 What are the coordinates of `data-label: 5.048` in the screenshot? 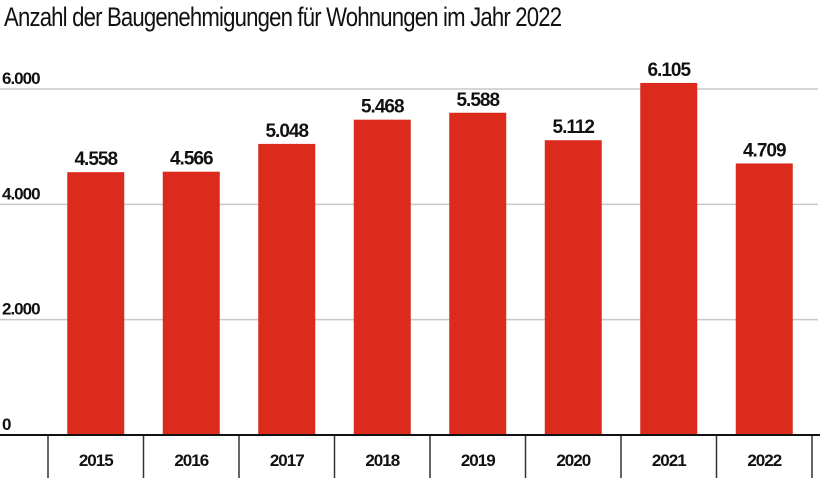 It's located at (286, 131).